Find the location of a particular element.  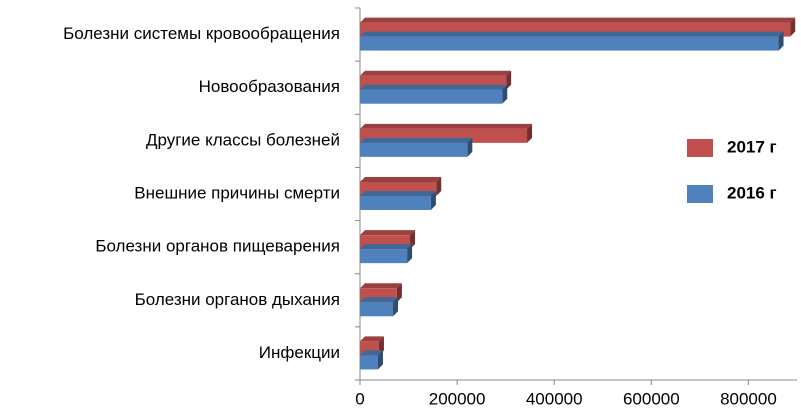

y-tick-label: Инфекции is located at coordinates (299, 352).